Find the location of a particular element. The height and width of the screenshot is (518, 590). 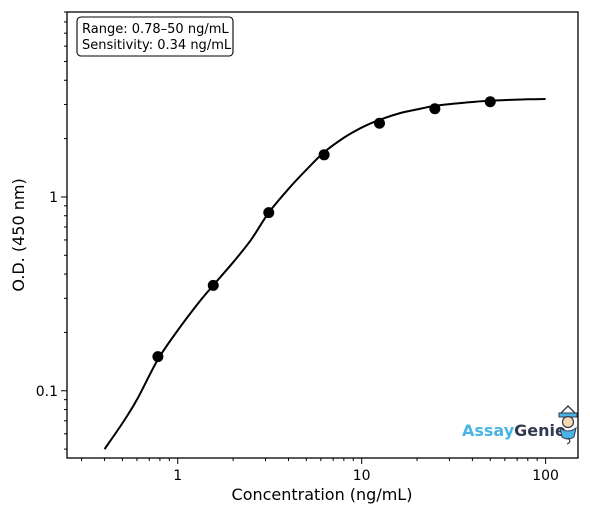

x-tick-label: 10 is located at coordinates (362, 476).